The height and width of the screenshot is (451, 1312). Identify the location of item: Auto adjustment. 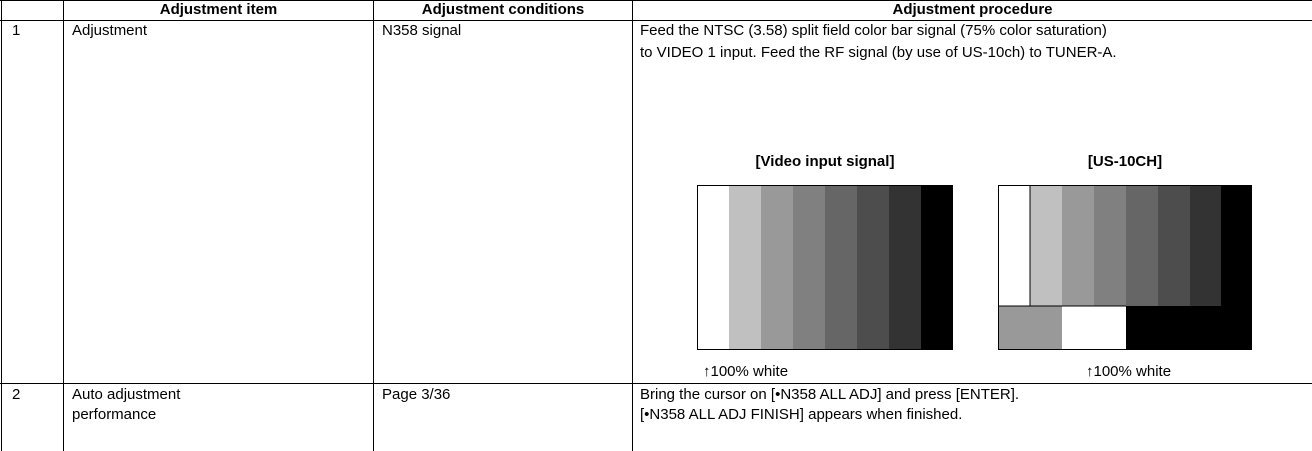
(126, 394).